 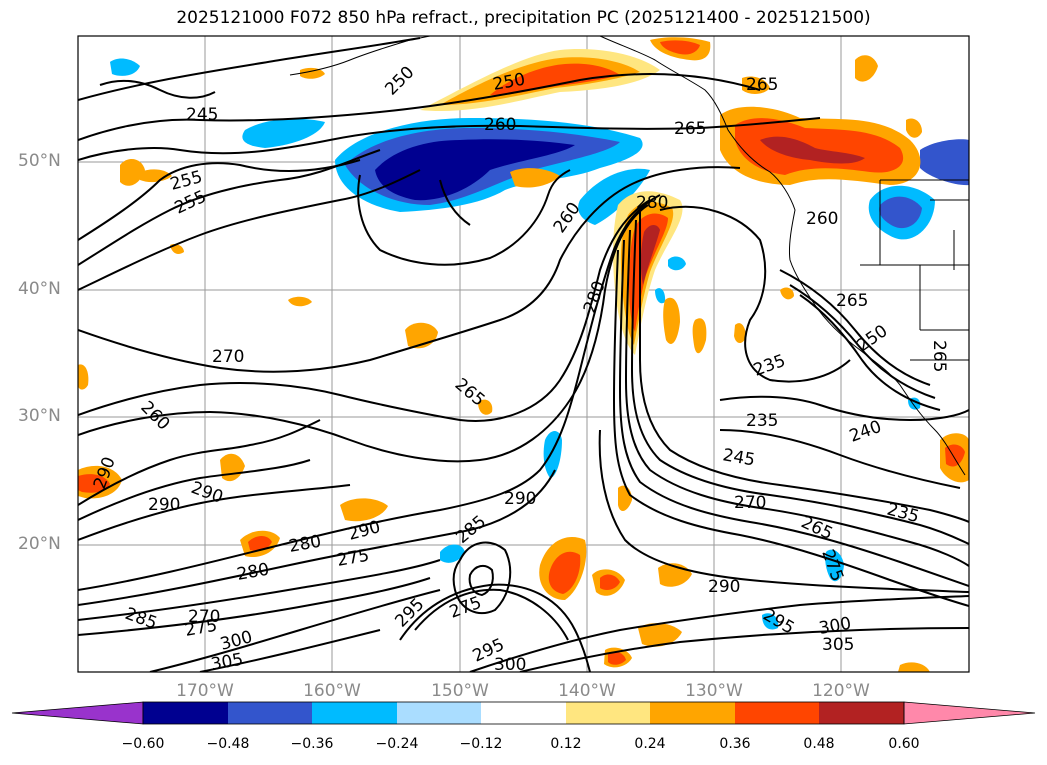 What do you see at coordinates (841, 691) in the screenshot?
I see `lon-label-120w: 120°W` at bounding box center [841, 691].